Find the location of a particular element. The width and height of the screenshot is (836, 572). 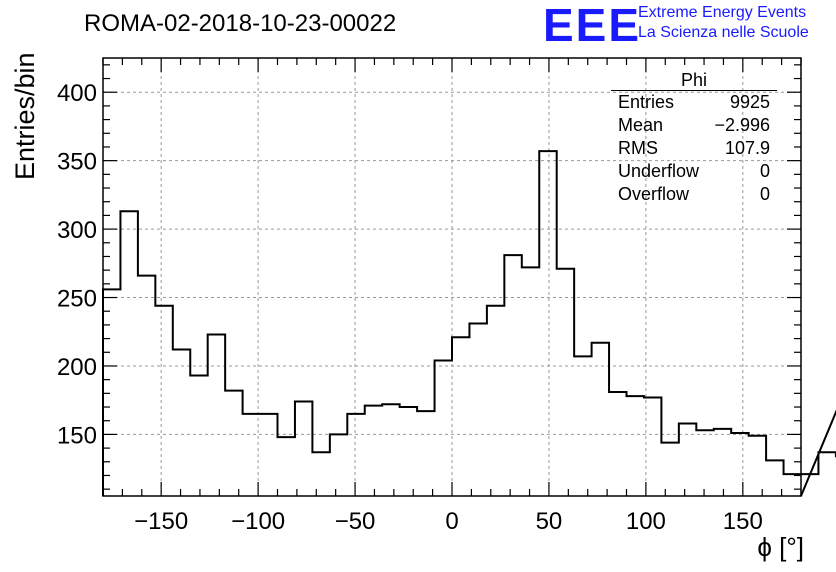

stats-row-underflow: Underflow 0 is located at coordinates (694, 171).